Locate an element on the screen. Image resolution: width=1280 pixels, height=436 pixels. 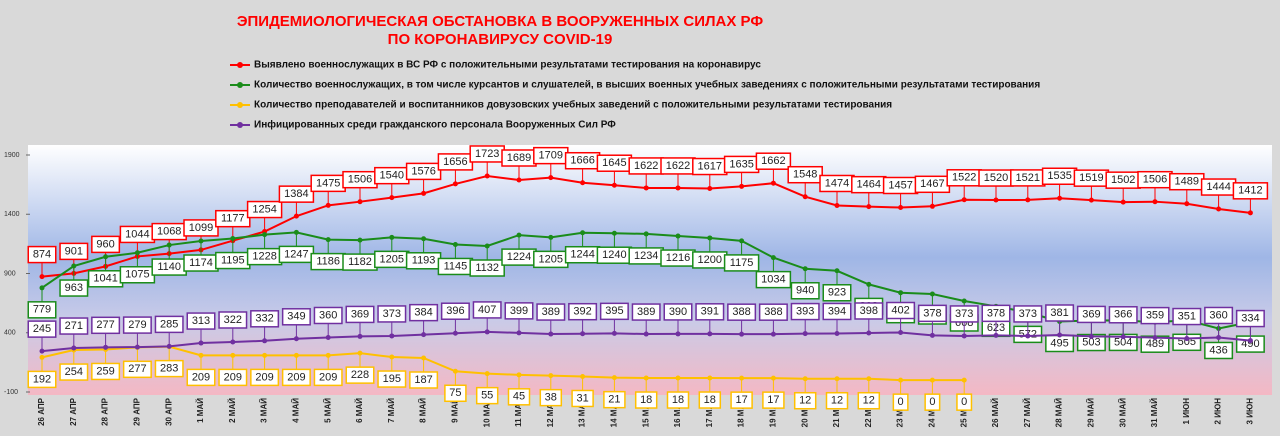
data-label: 279 is located at coordinates (137, 325).